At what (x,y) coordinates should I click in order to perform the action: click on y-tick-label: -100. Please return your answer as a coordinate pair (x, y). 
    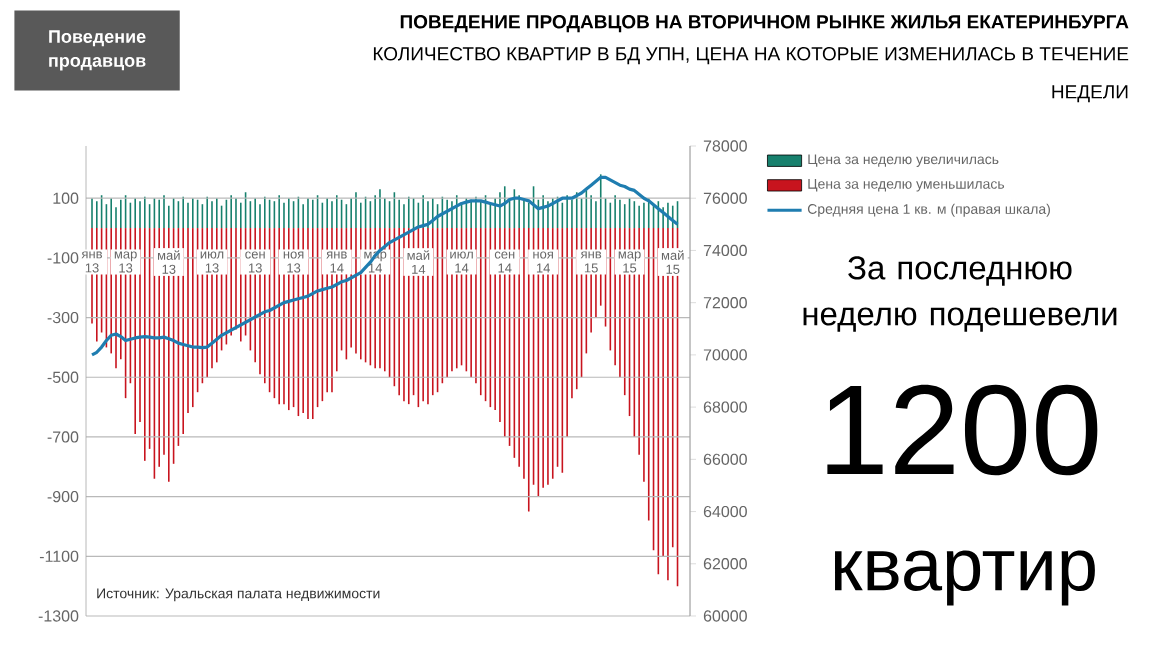
    Looking at the image, I should click on (63, 258).